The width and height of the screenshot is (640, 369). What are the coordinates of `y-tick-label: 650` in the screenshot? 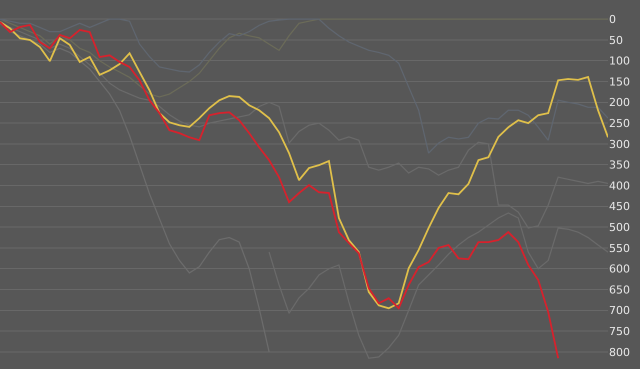 It's located at (619, 289).